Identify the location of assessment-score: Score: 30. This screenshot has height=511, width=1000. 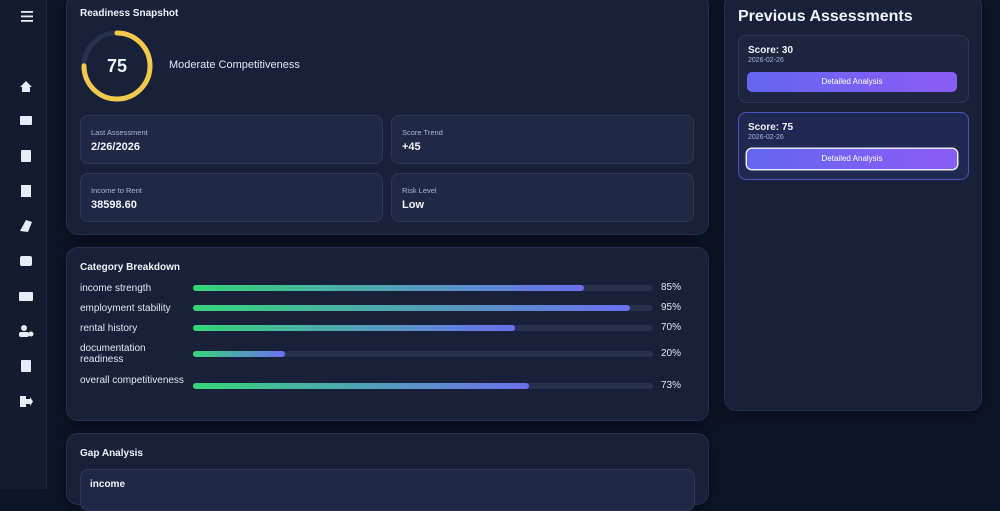
(771, 50).